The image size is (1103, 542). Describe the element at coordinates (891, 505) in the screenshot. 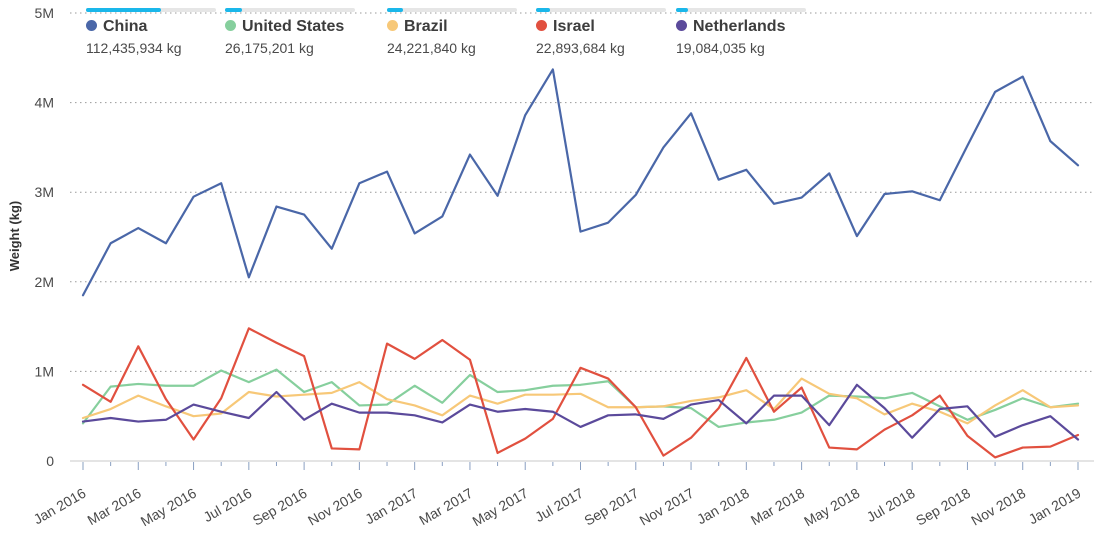

I see `x-tick-label: Jul 2018` at that location.